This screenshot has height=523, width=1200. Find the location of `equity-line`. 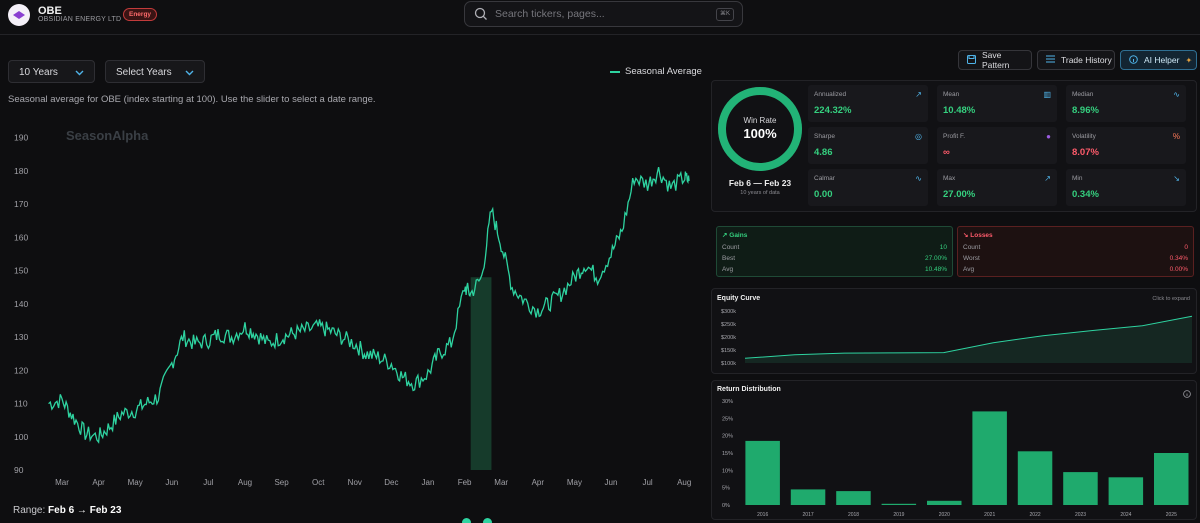

equity-line is located at coordinates (968, 337).